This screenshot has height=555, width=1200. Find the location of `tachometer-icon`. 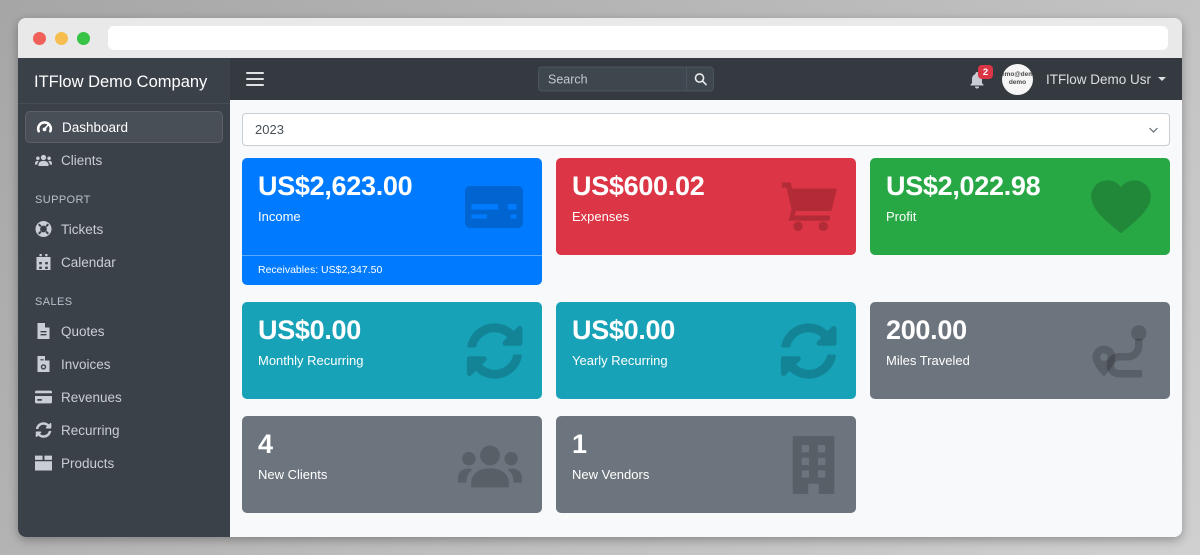

tachometer-icon is located at coordinates (44, 127).